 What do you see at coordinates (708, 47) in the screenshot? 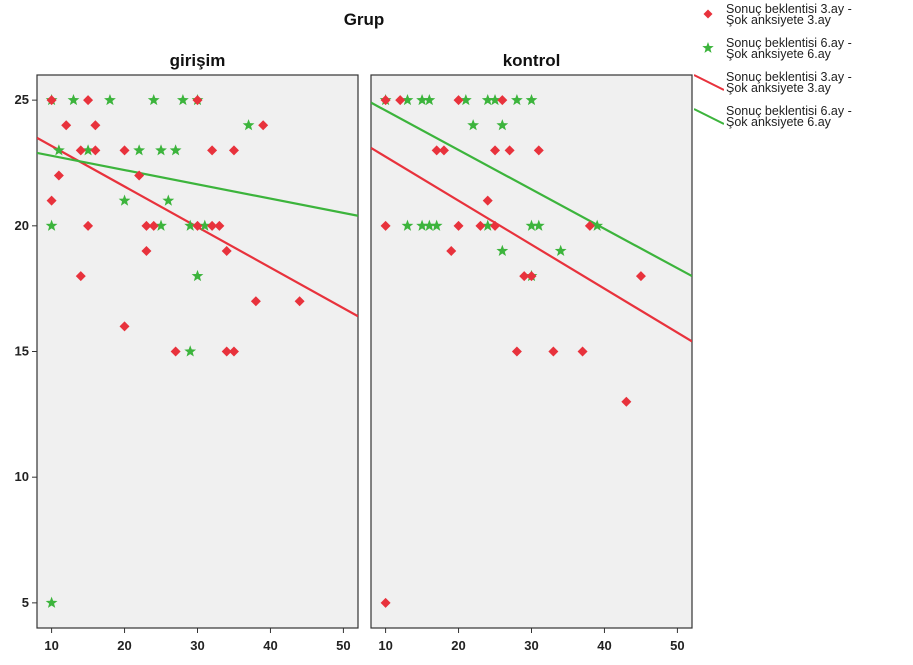
I see `legend-symbol-star` at bounding box center [708, 47].